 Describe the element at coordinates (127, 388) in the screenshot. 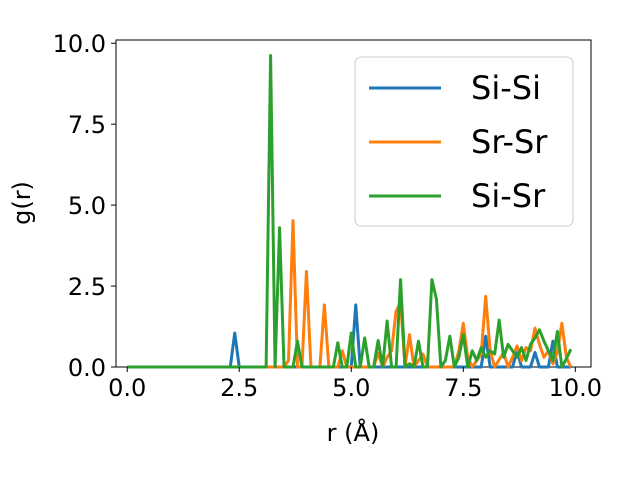

I see `x-tick-label: 0.0` at that location.